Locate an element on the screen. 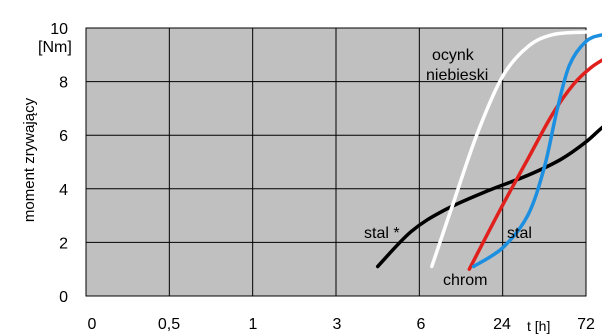 The height and width of the screenshot is (335, 602). x-axis-label: t [h] is located at coordinates (538, 326).